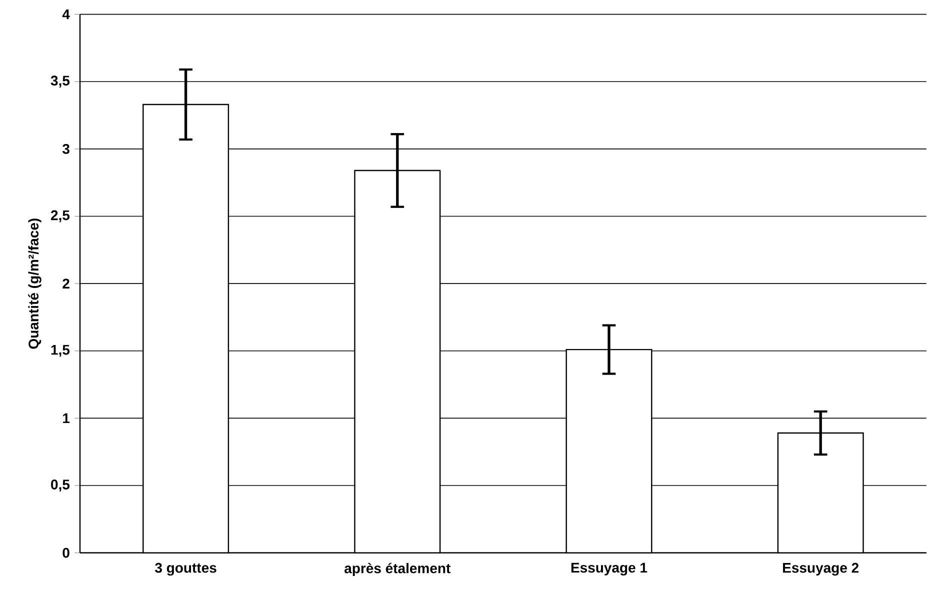  I want to click on x-tick-label: 3 gouttes, so click(185, 569).